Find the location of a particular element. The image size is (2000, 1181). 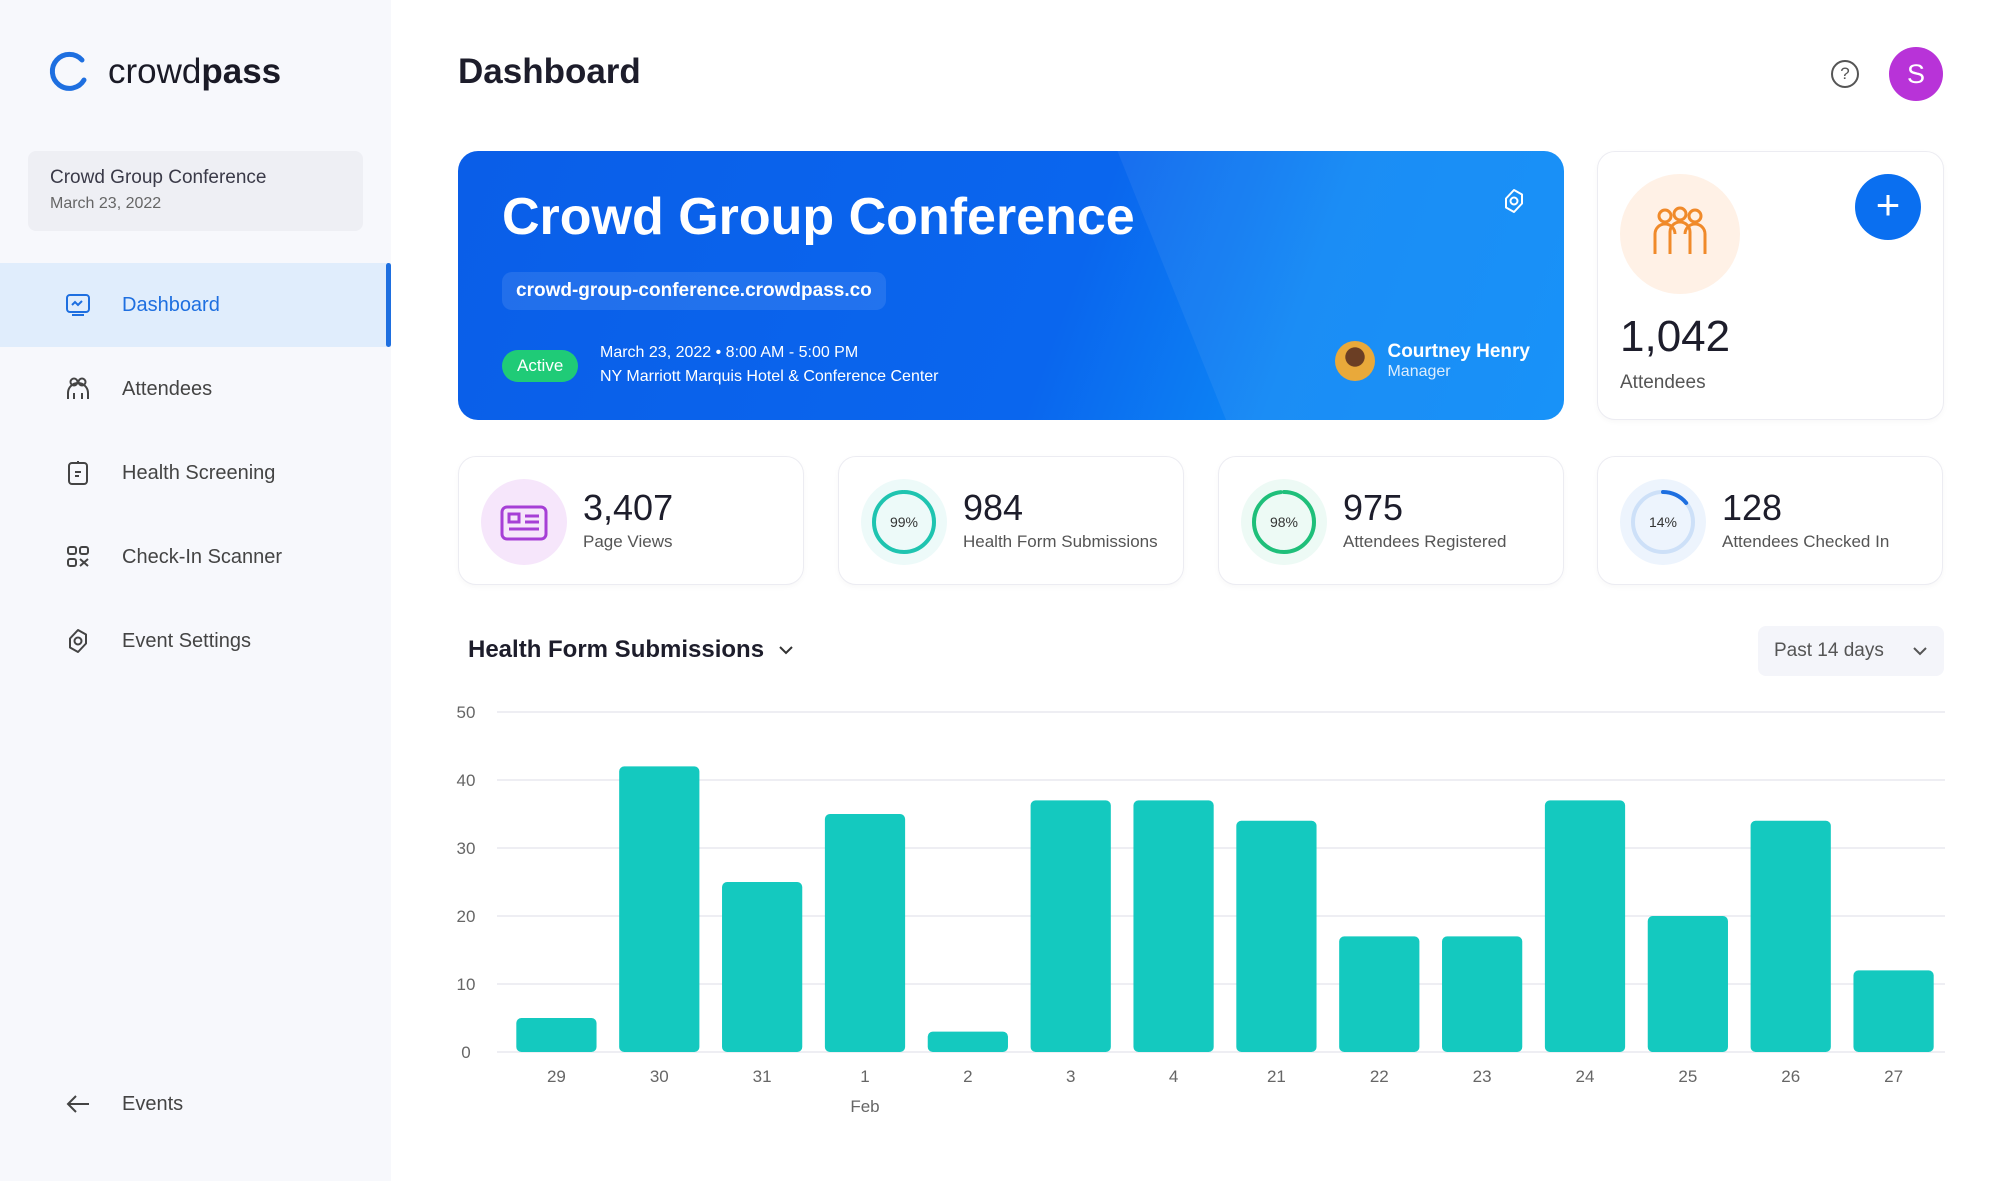

progress-ring: 99% is located at coordinates (904, 522).